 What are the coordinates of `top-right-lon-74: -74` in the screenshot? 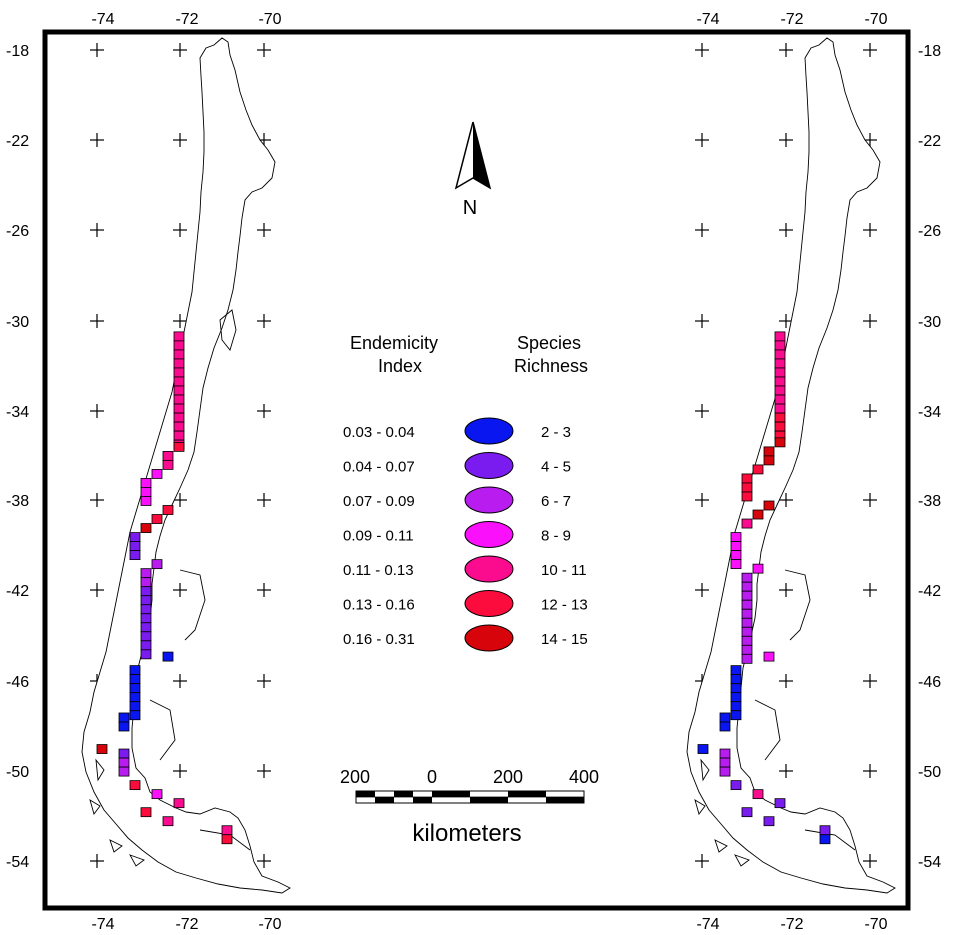 It's located at (707, 19).